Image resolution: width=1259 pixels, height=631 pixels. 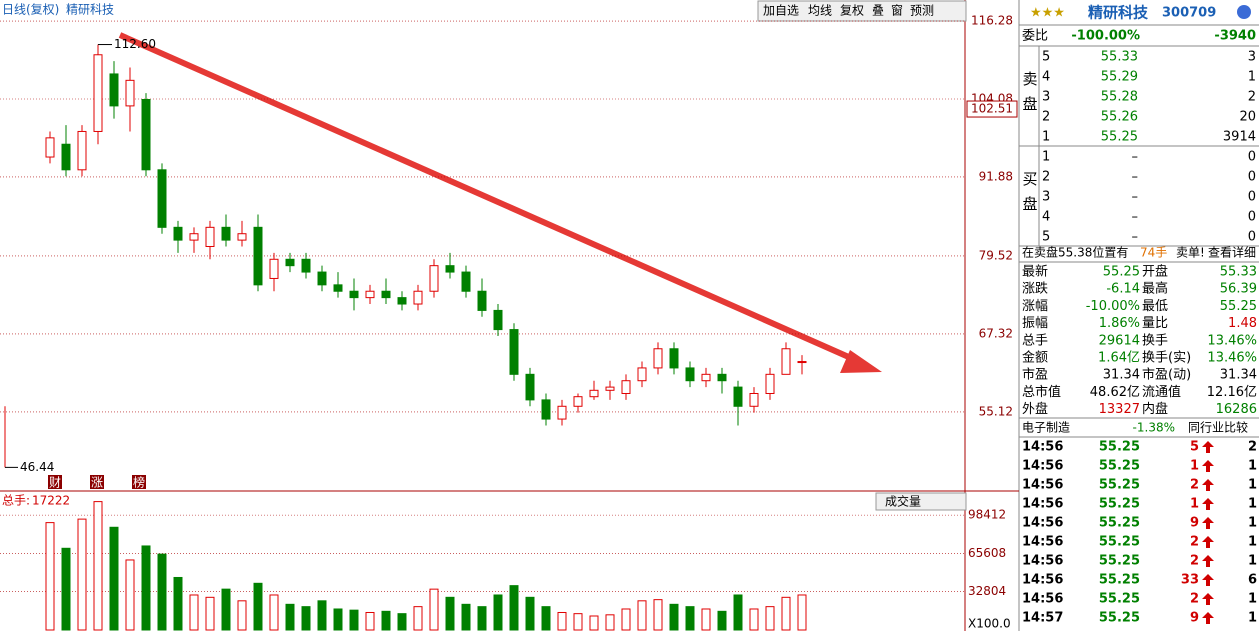 I want to click on event-tag: 财, so click(x=55, y=483).